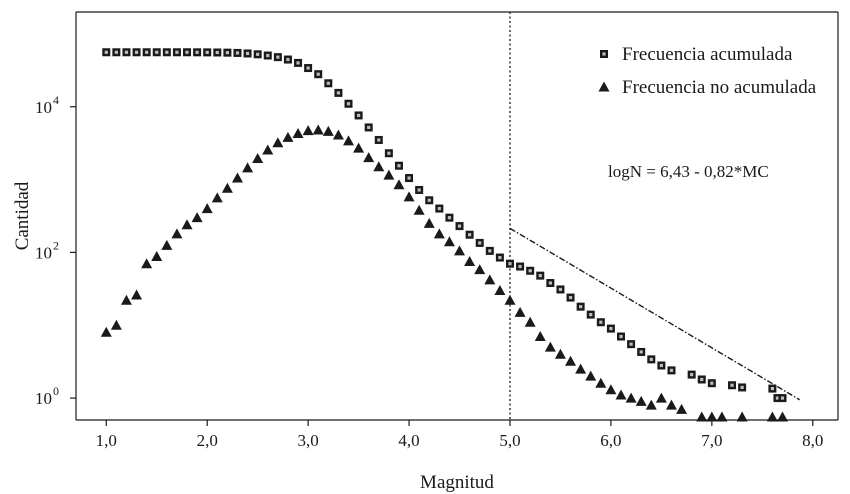 The height and width of the screenshot is (494, 850). I want to click on x-ticks: 1,0 2,0 3,0 4,0 5,0 6,0 7,0 8,0, so click(459, 435).